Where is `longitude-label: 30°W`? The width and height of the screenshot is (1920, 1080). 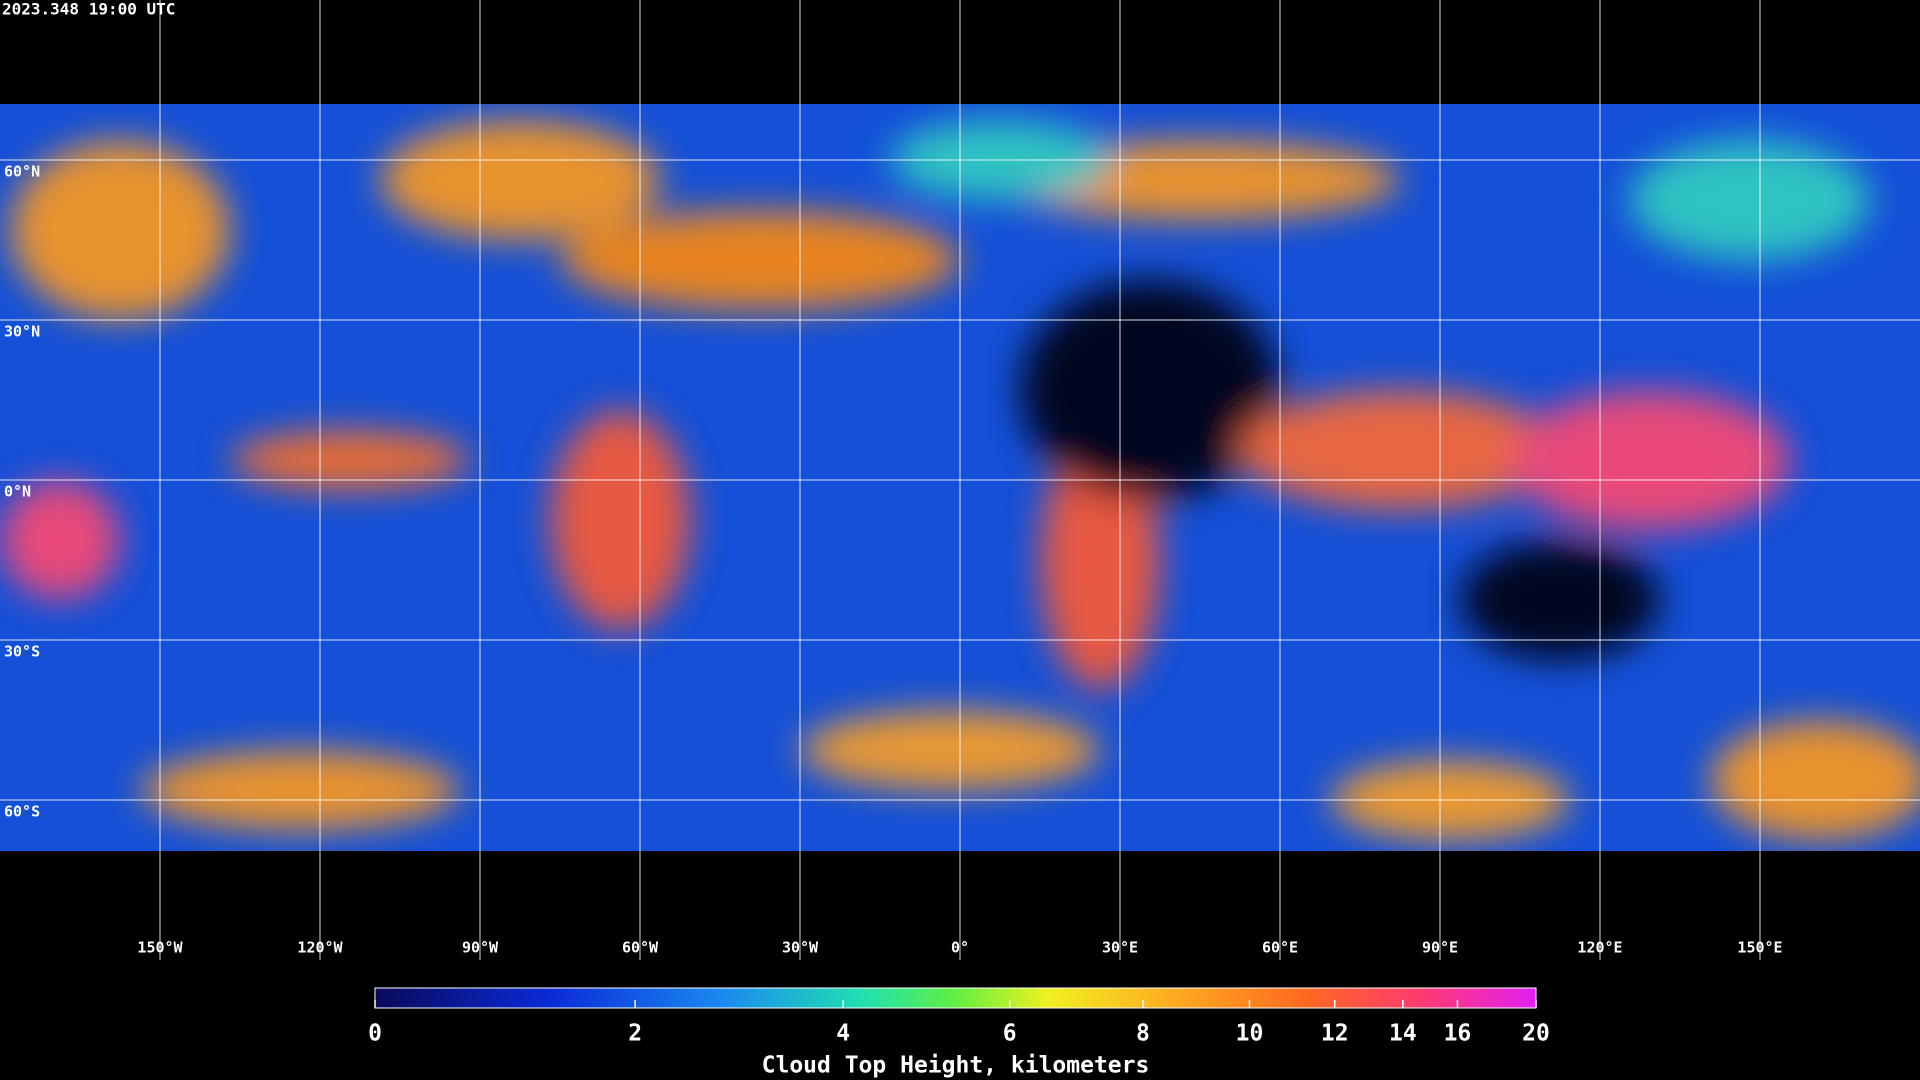
longitude-label: 30°W is located at coordinates (800, 948).